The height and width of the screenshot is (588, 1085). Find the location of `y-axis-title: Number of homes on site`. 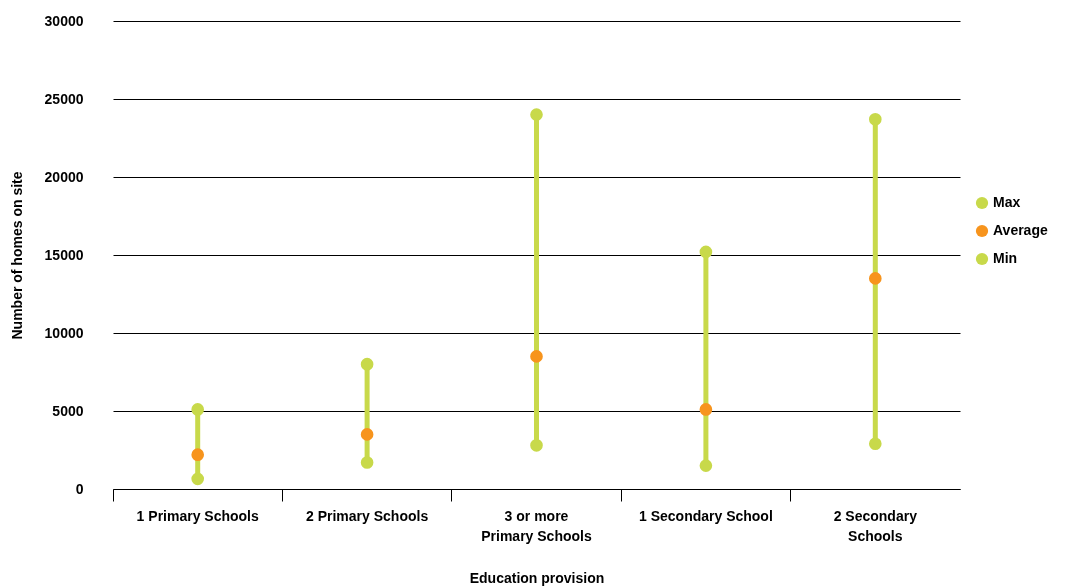

y-axis-title: Number of homes on site is located at coordinates (16, 255).